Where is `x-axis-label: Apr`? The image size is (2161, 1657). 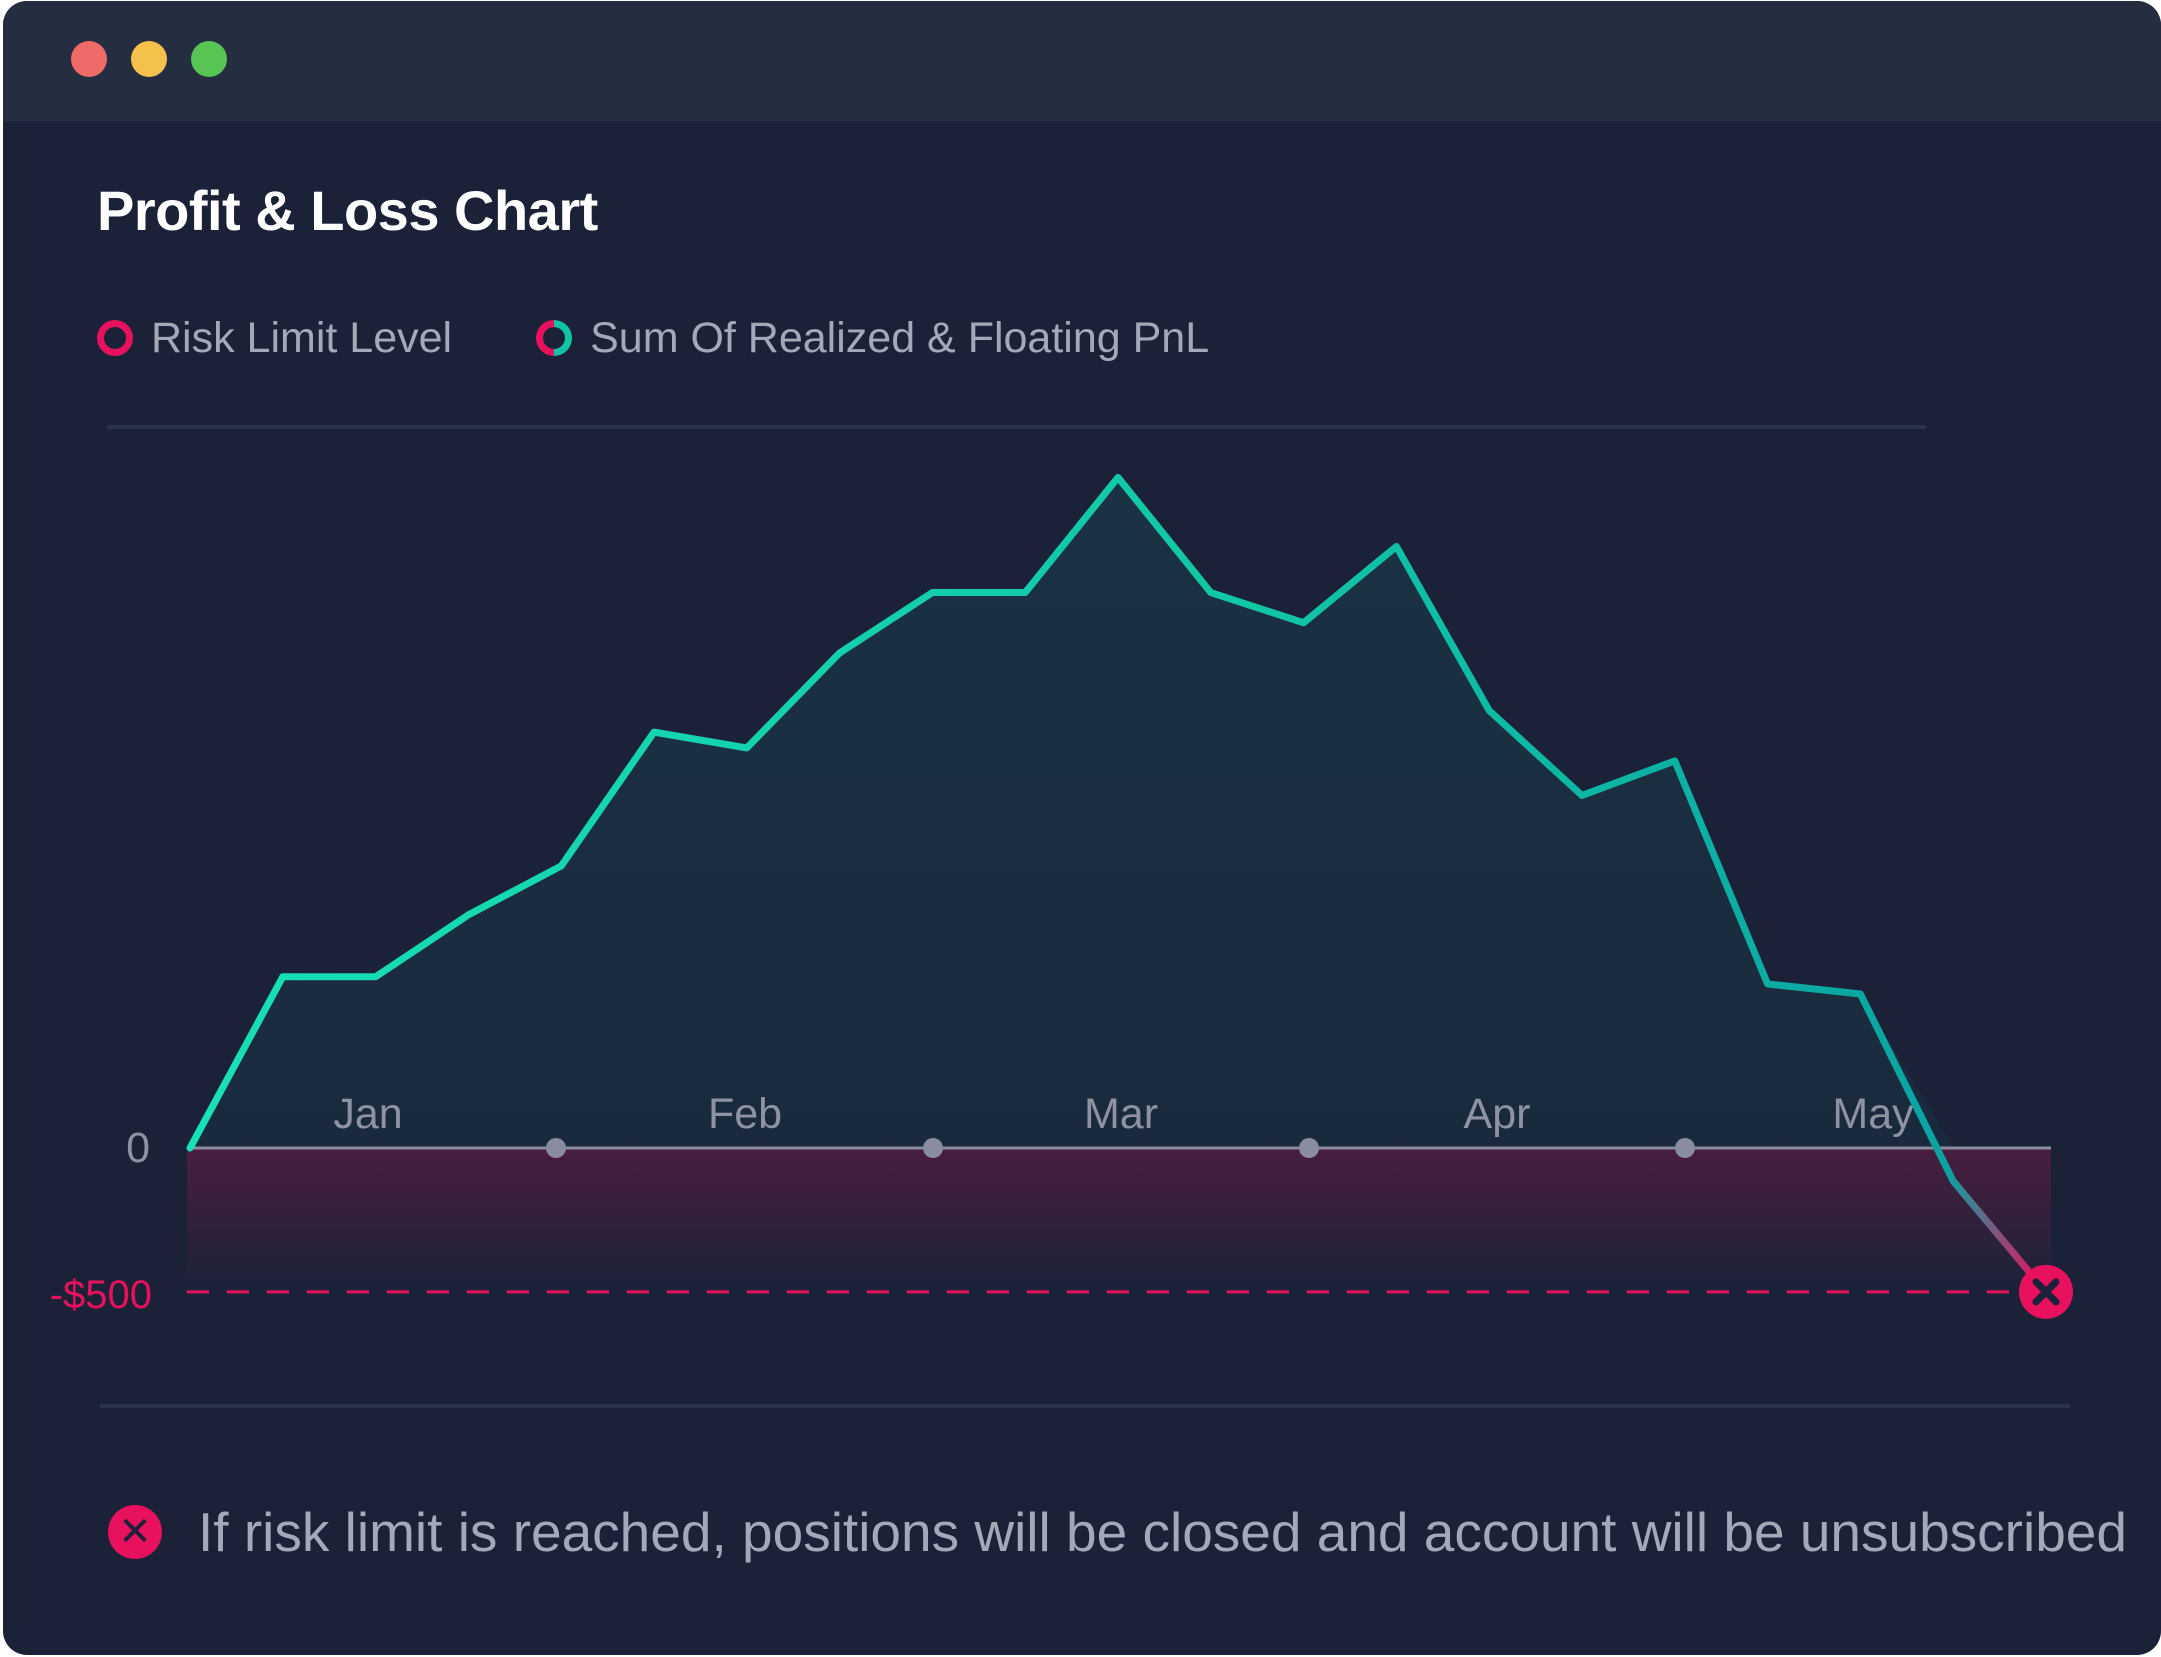
x-axis-label: Apr is located at coordinates (1497, 1114).